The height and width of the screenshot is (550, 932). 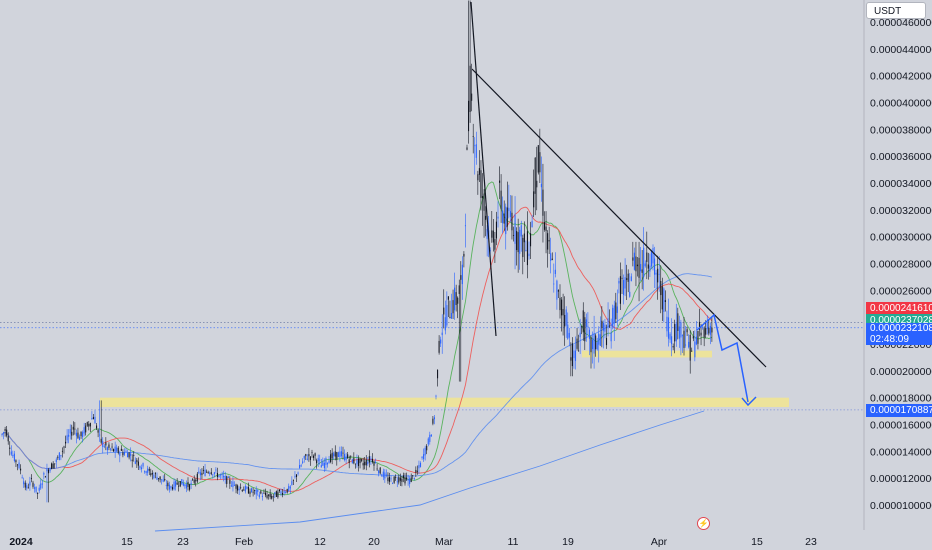 What do you see at coordinates (901, 23) in the screenshot?
I see `price-axis-tick: 0.0000460000` at bounding box center [901, 23].